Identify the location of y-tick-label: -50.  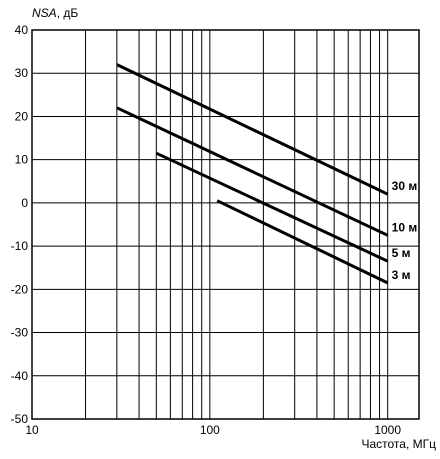
(20, 419).